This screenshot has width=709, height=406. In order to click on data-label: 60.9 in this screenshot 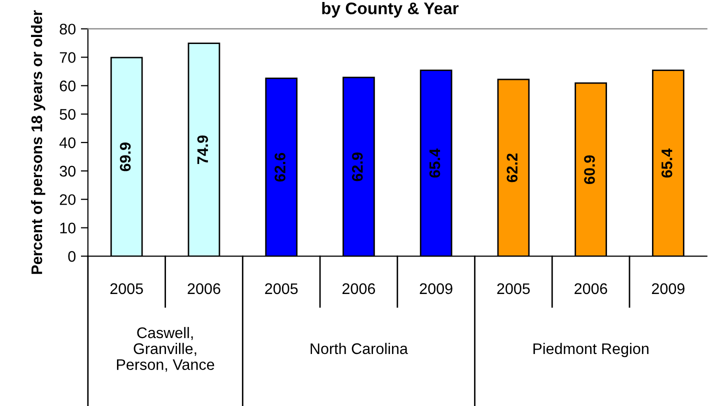, I will do `click(589, 169)`.